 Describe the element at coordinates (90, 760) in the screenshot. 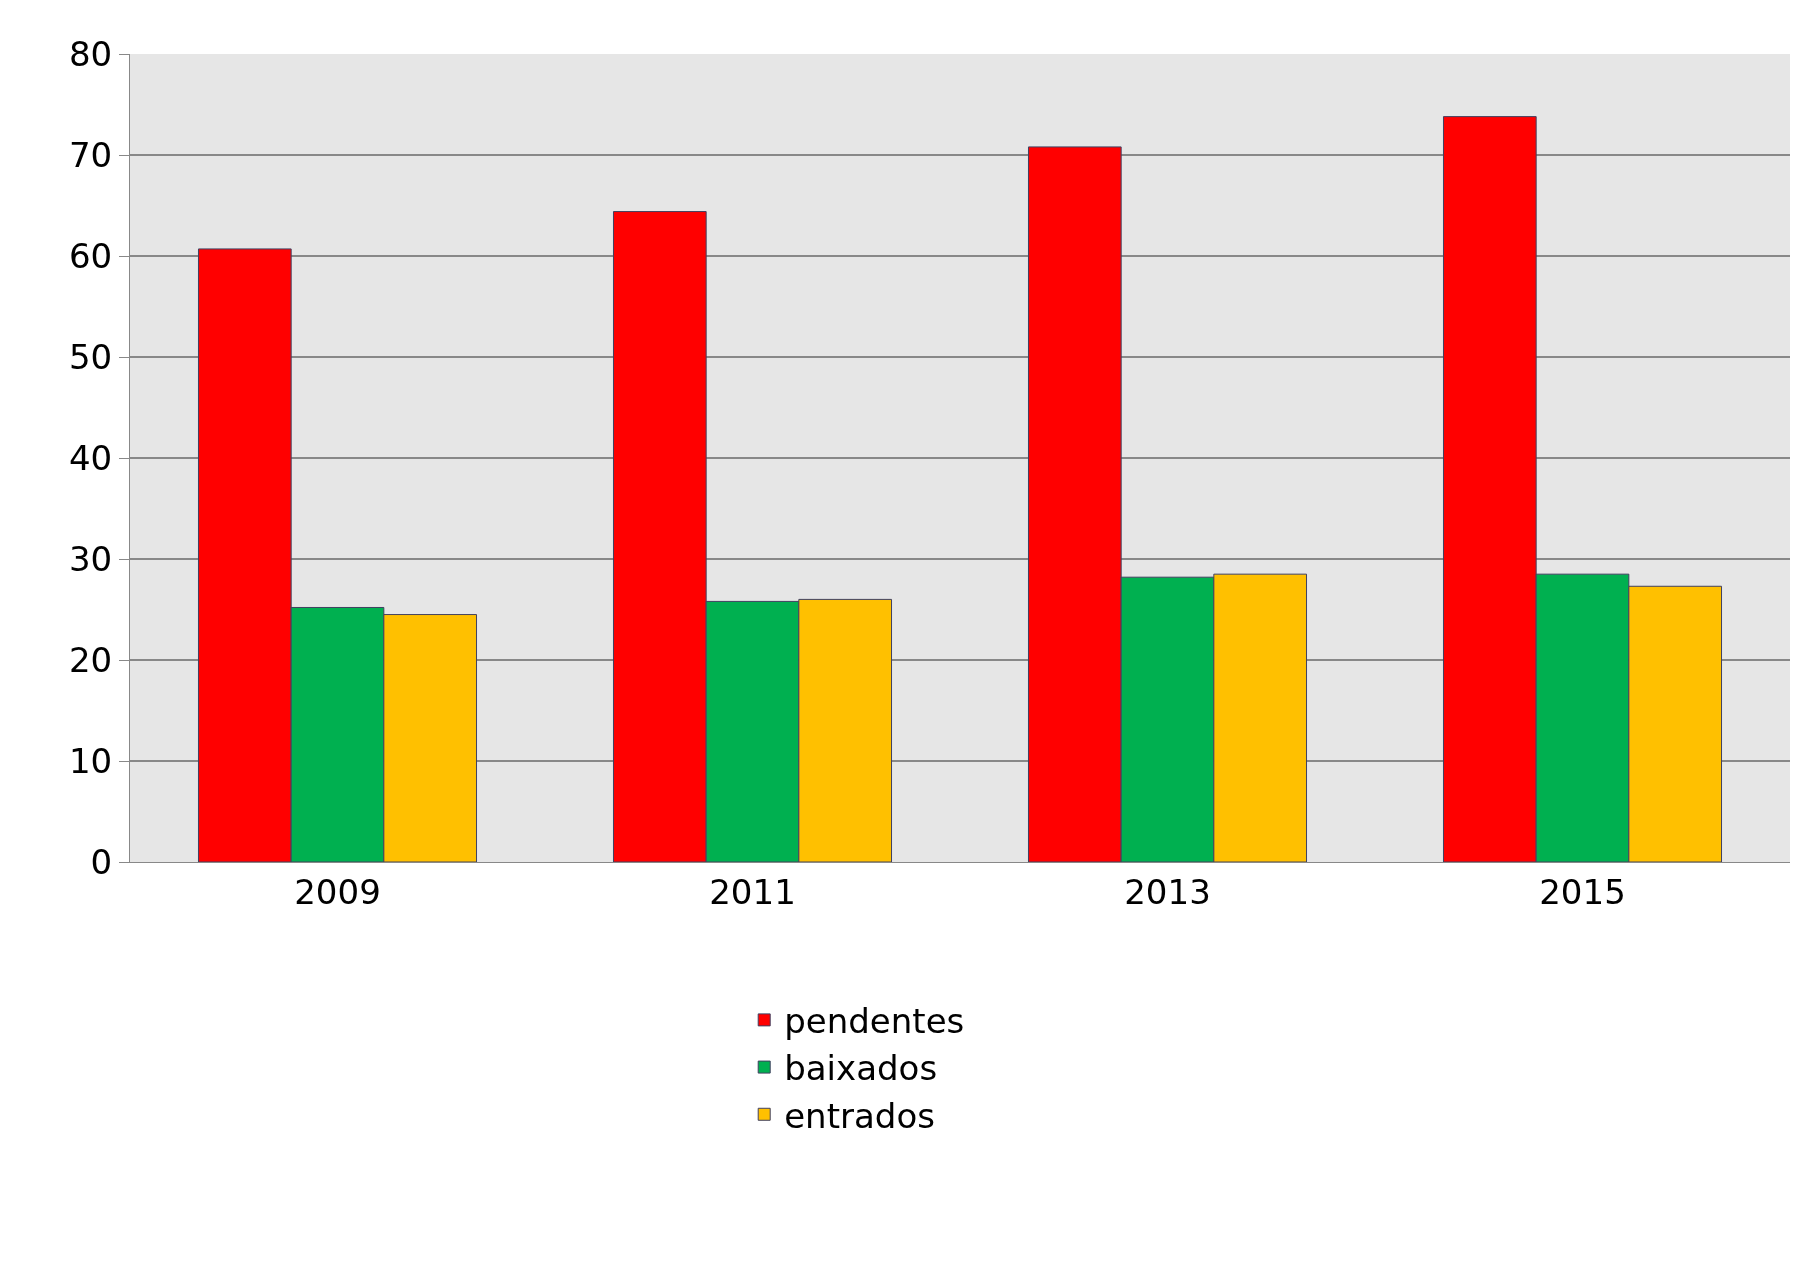

I see `y-tick-label: 10` at that location.